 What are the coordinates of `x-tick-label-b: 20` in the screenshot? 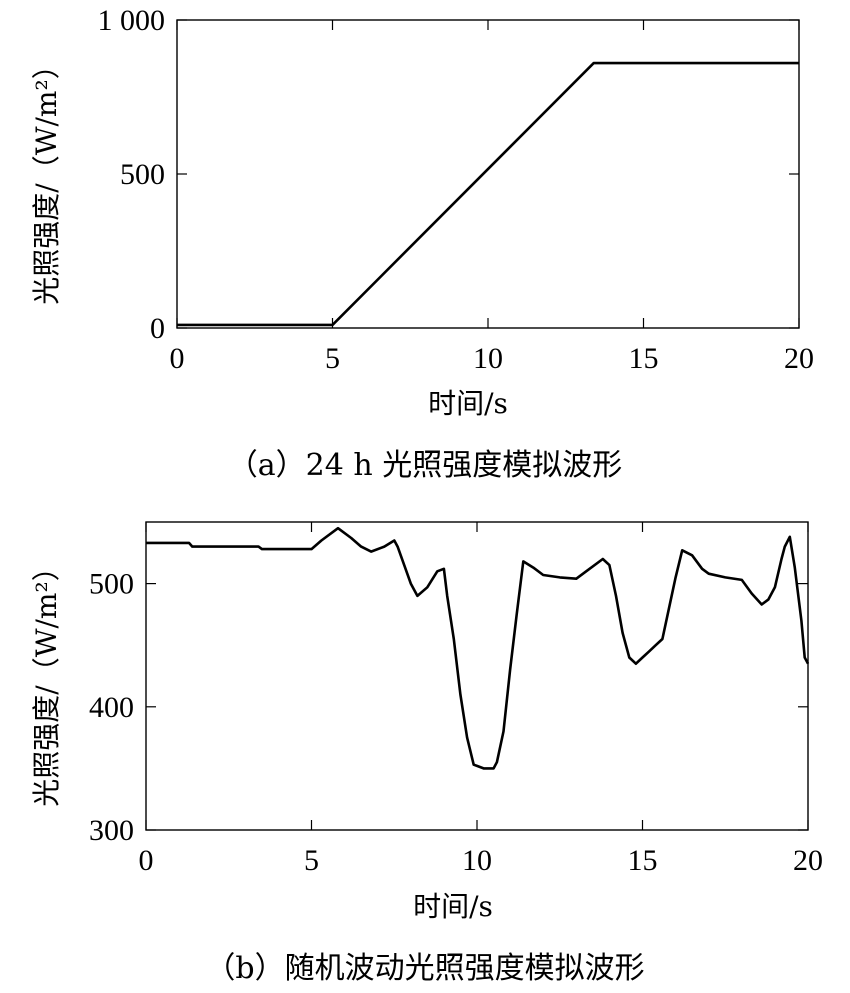 It's located at (808, 860).